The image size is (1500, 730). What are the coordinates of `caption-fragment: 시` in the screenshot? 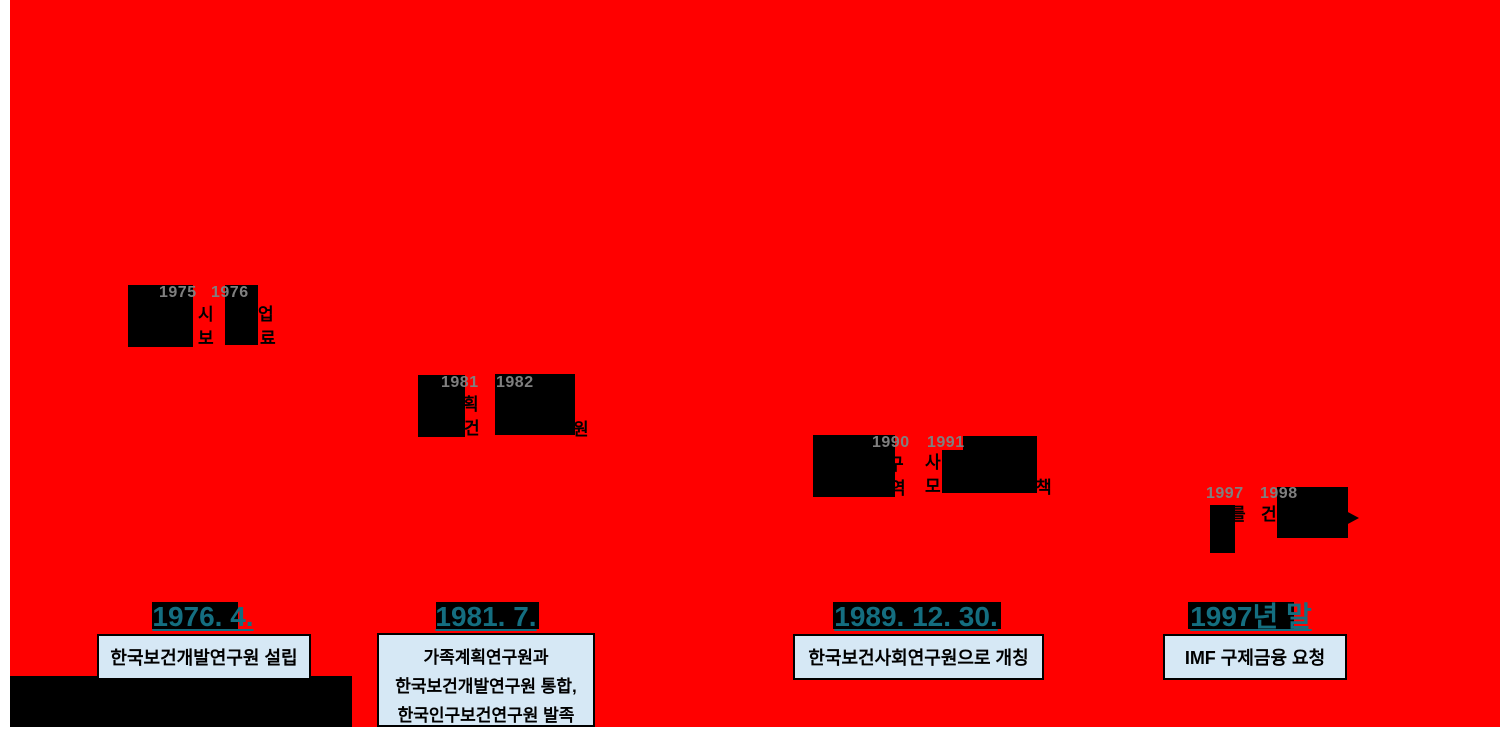 It's located at (206, 314).